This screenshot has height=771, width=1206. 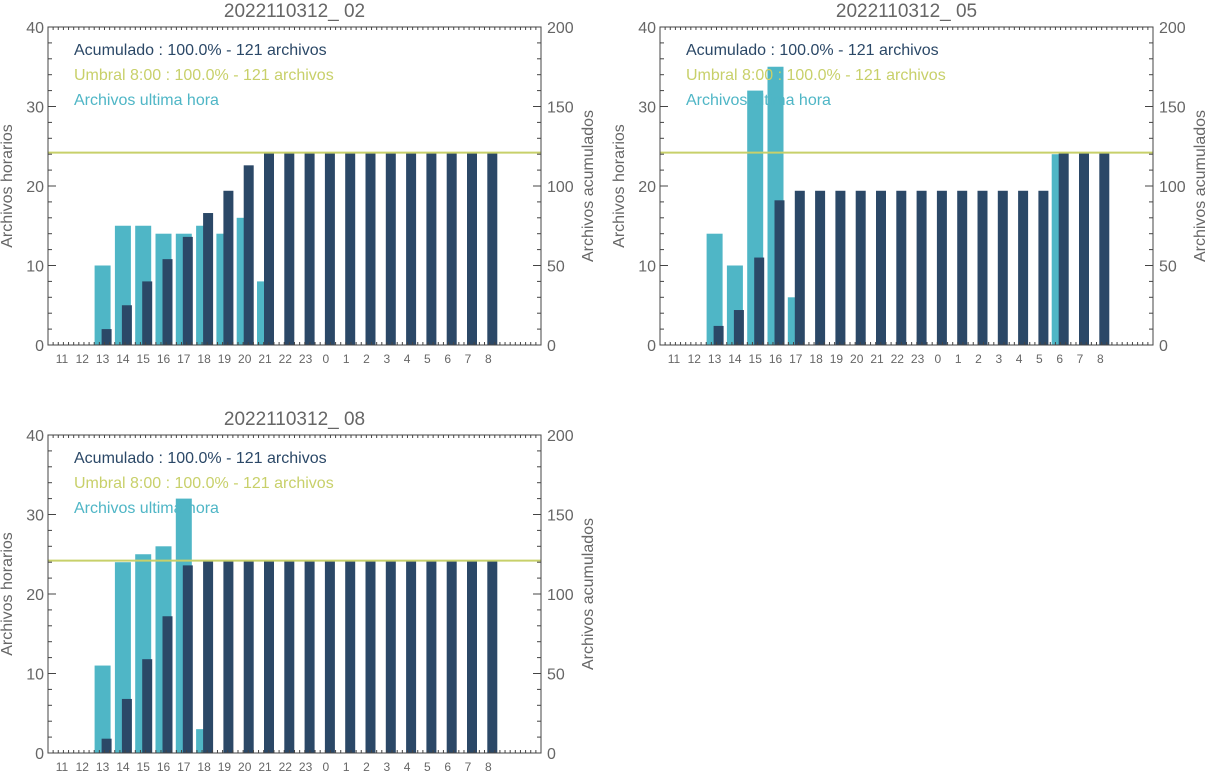 What do you see at coordinates (35, 516) in the screenshot?
I see `ytick-label-left: 30` at bounding box center [35, 516].